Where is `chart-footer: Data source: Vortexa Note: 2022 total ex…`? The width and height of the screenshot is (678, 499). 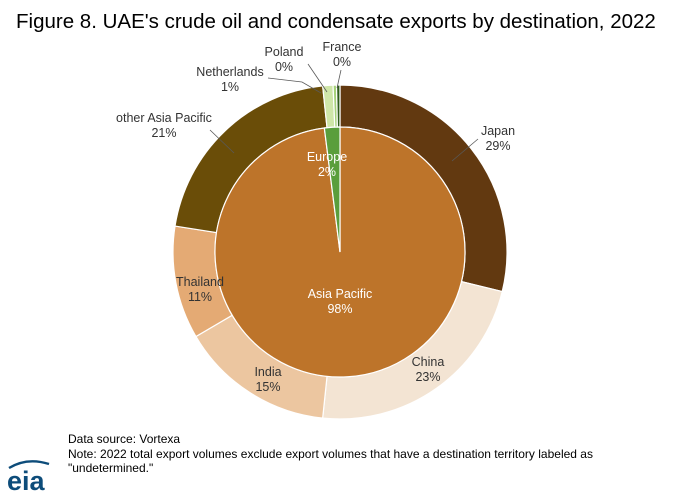
chart-footer: Data source: Vortexa Note: 2022 total ex… is located at coordinates (330, 454).